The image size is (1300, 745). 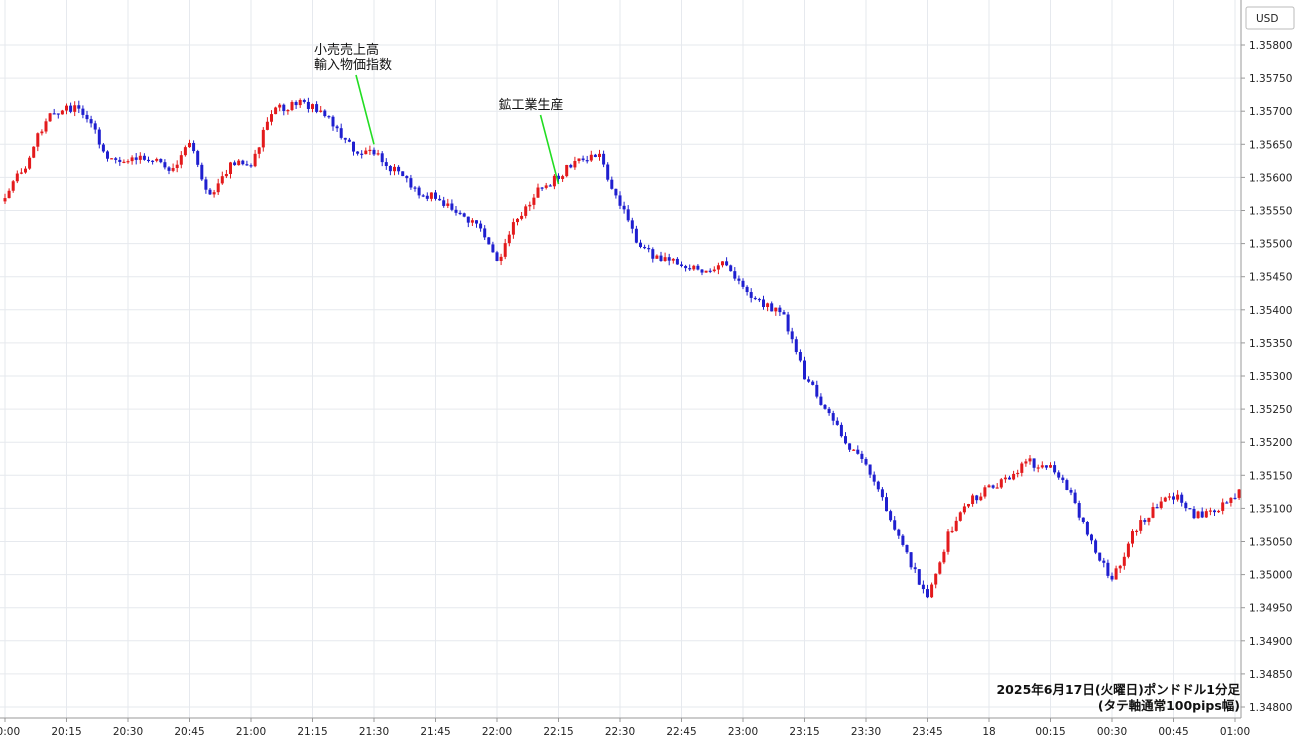 What do you see at coordinates (1270, 344) in the screenshot?
I see `price-tick-label: 1.35350` at bounding box center [1270, 344].